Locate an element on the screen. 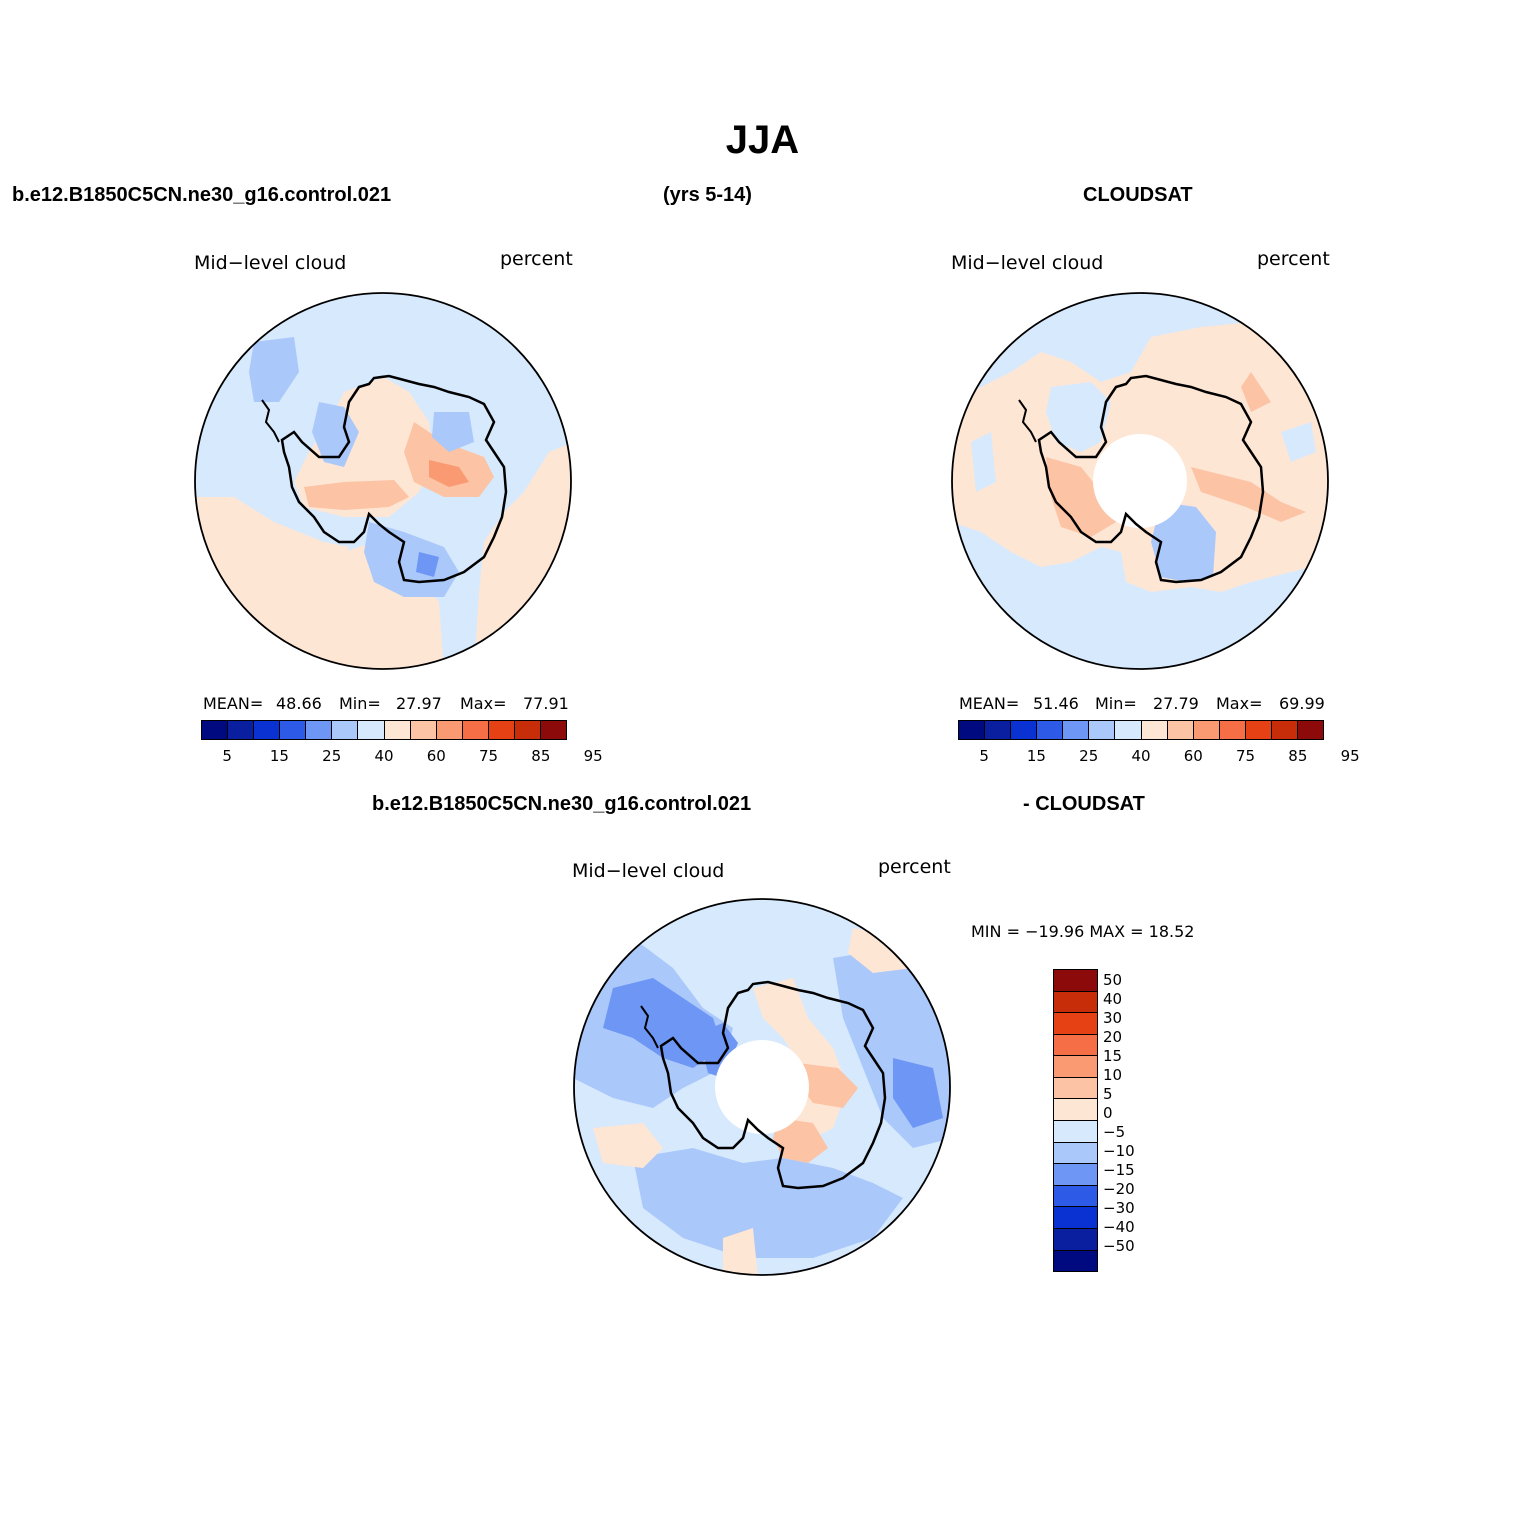 The image size is (1525, 1525). model-units-label: percent is located at coordinates (536, 259).